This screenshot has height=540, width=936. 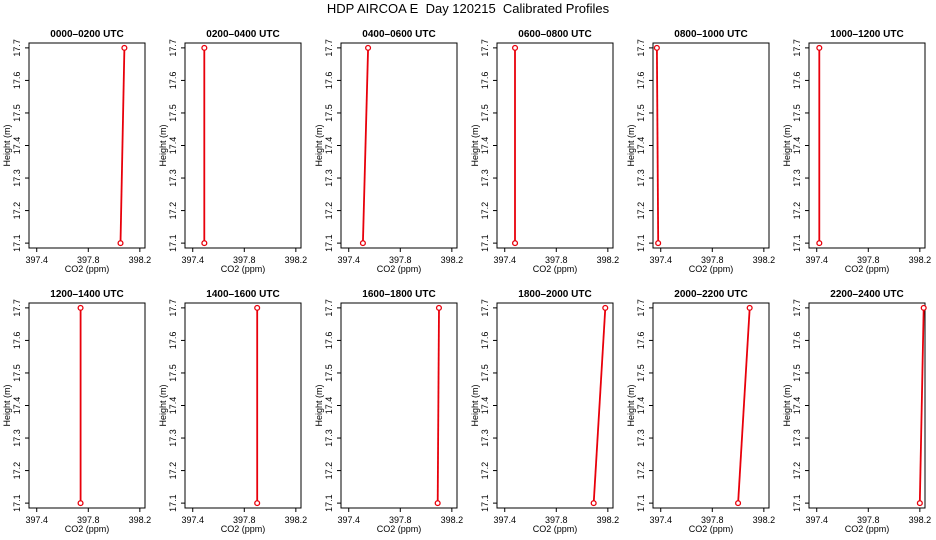 What do you see at coordinates (242, 34) in the screenshot?
I see `panel-title: 0200–0400 UTC` at bounding box center [242, 34].